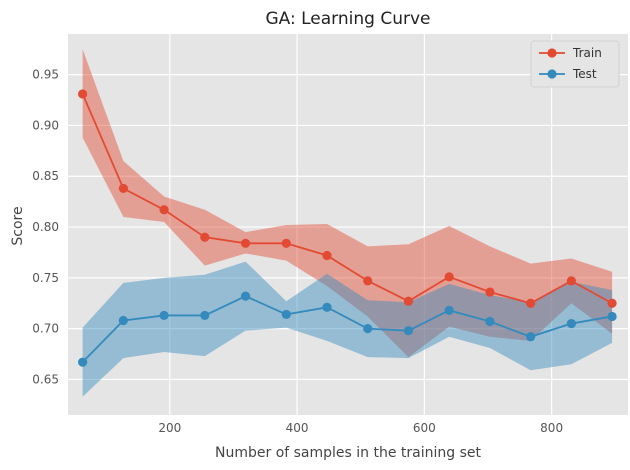 The height and width of the screenshot is (470, 630). Describe the element at coordinates (587, 53) in the screenshot. I see `legend-train-label: Train` at that location.